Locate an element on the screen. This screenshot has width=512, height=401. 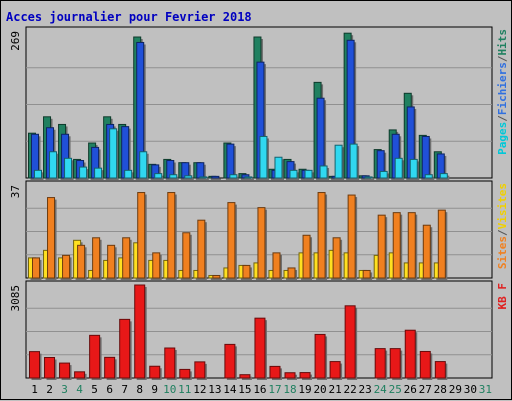
x-tick-label: 6 is located at coordinates (109, 389).